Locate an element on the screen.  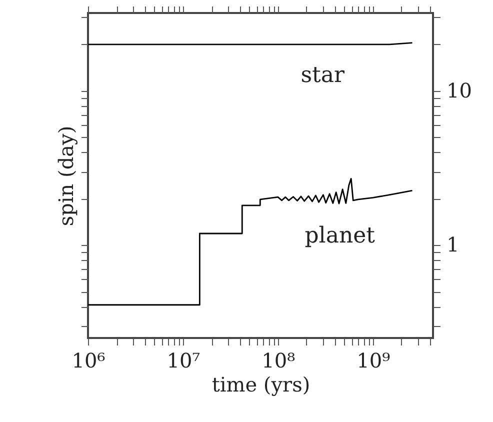
y-tick-label: 10 is located at coordinates (459, 90).